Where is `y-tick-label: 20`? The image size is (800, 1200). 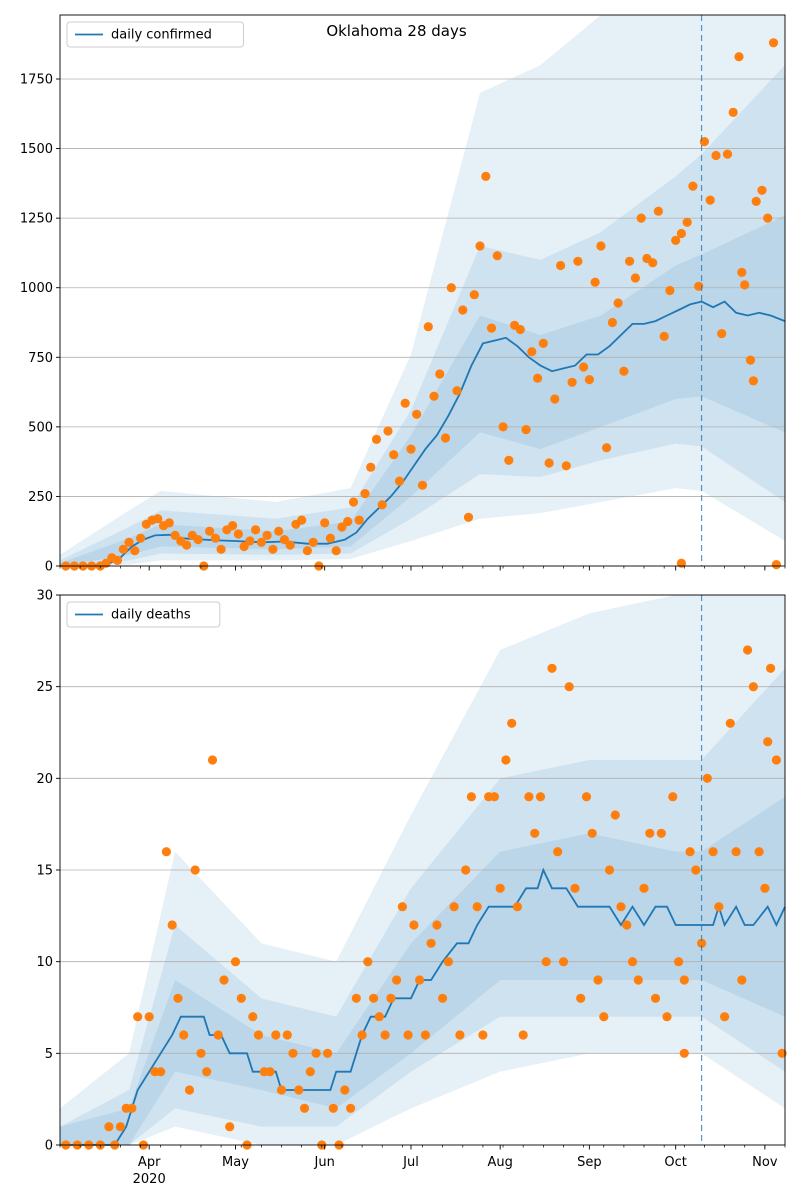
y-tick-label: 20 is located at coordinates (44, 779).